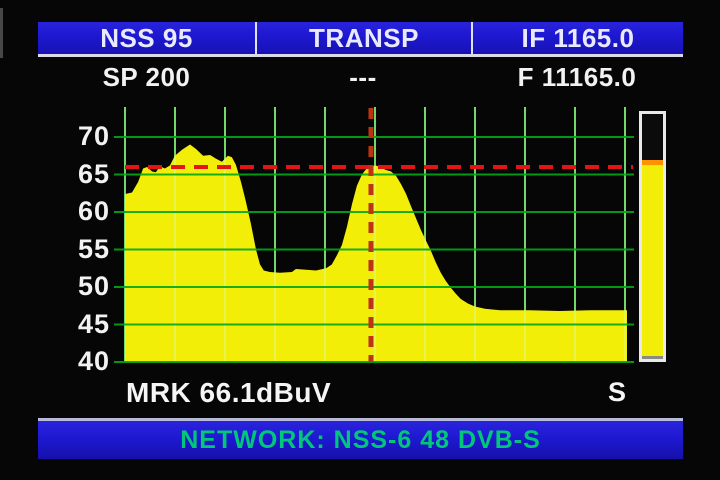  Describe the element at coordinates (93, 248) in the screenshot. I see `y-axis-label: 55` at that location.